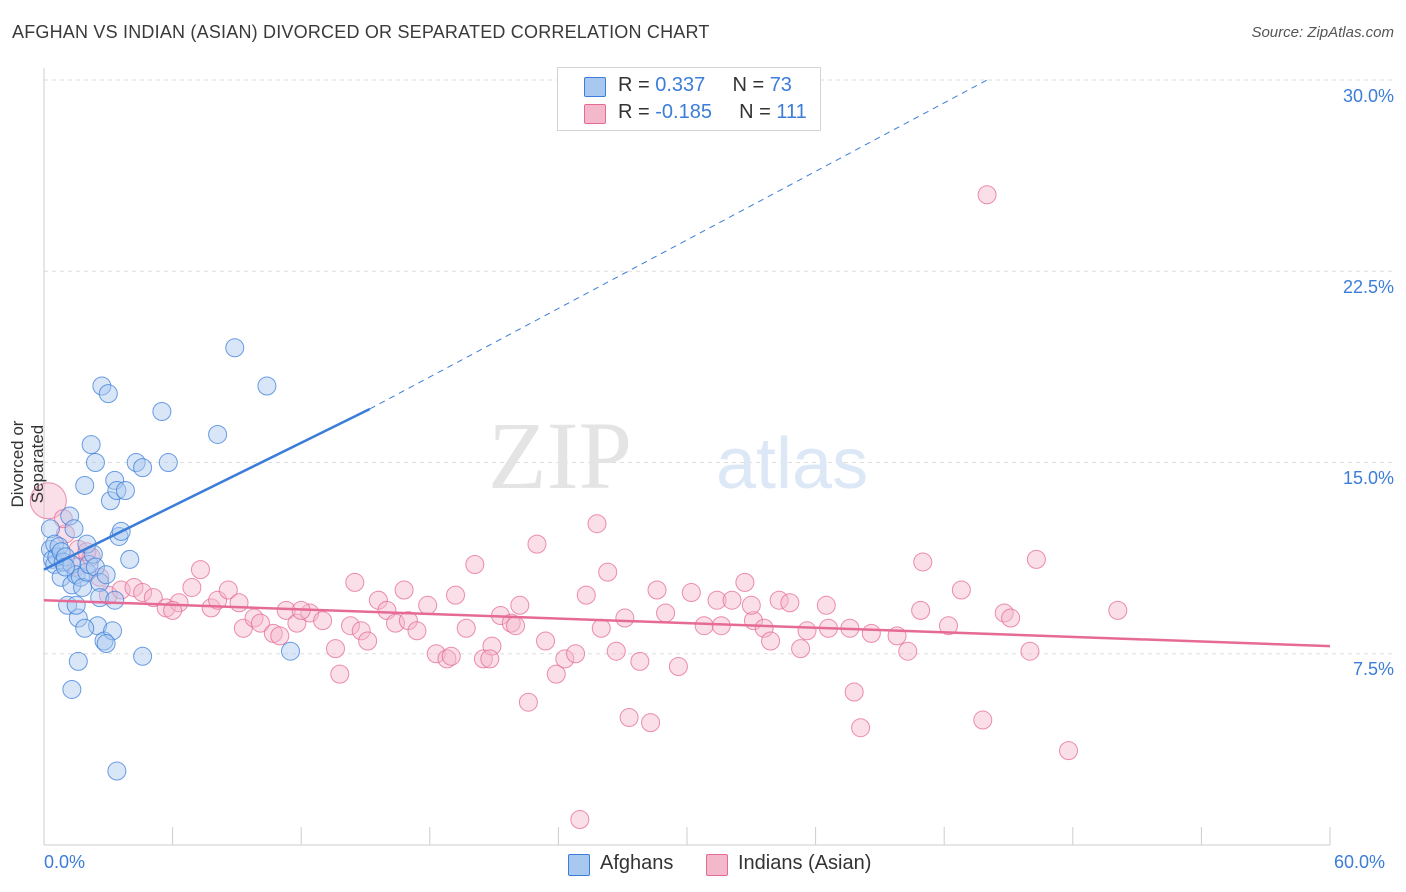 The height and width of the screenshot is (892, 1406). What do you see at coordinates (1368, 478) in the screenshot?
I see `y-tick-label-15: 15.0%` at bounding box center [1368, 478].